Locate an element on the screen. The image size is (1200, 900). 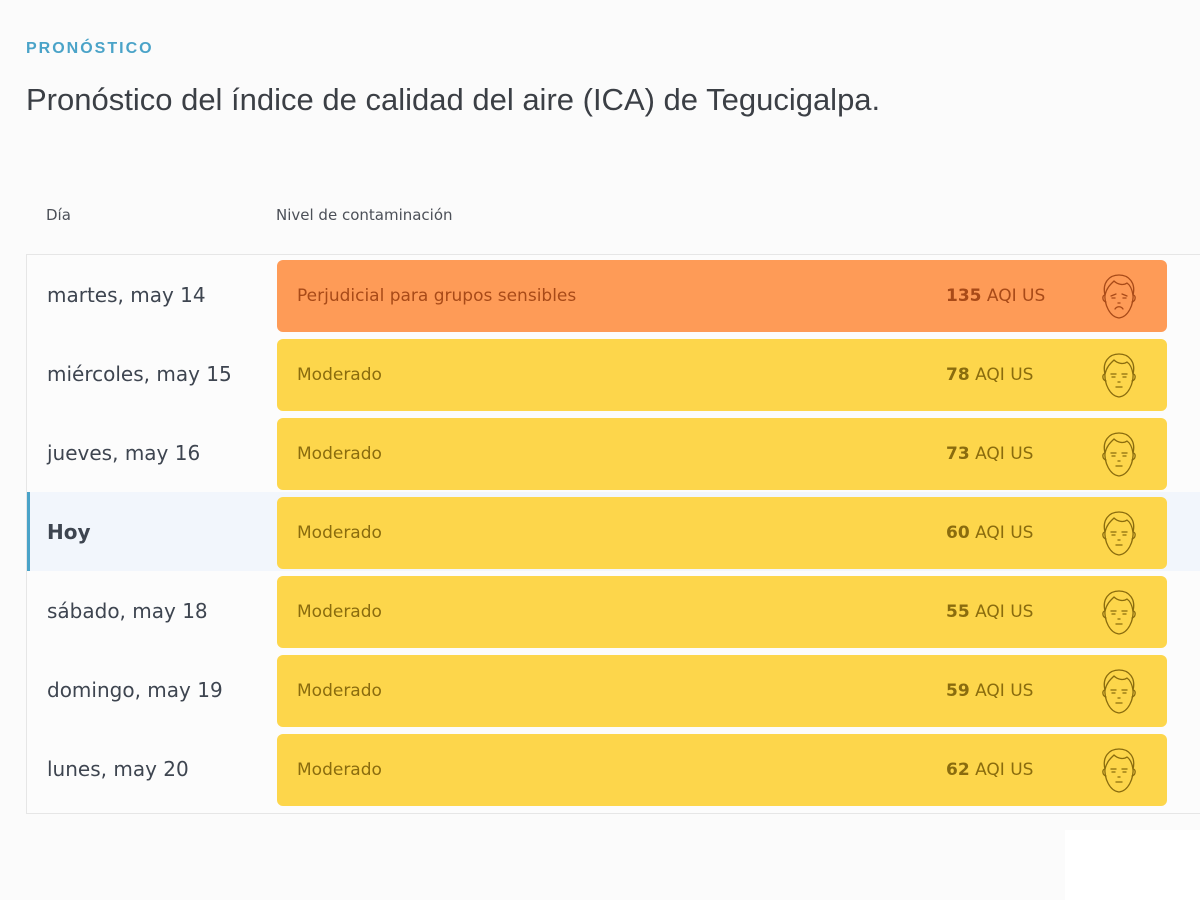
aqi-value: 135 AQI US is located at coordinates (995, 296).